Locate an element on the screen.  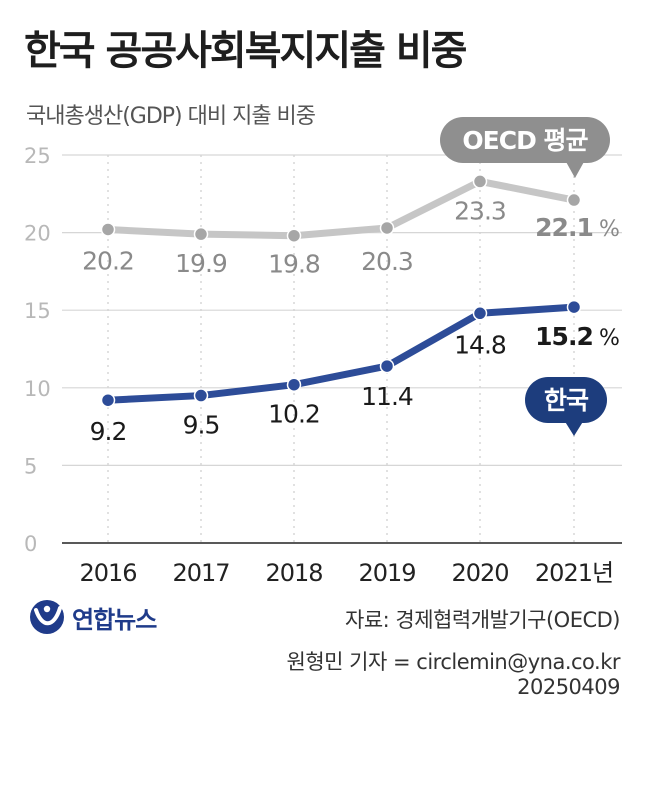
korea-data-label: 14.8 is located at coordinates (480, 344).